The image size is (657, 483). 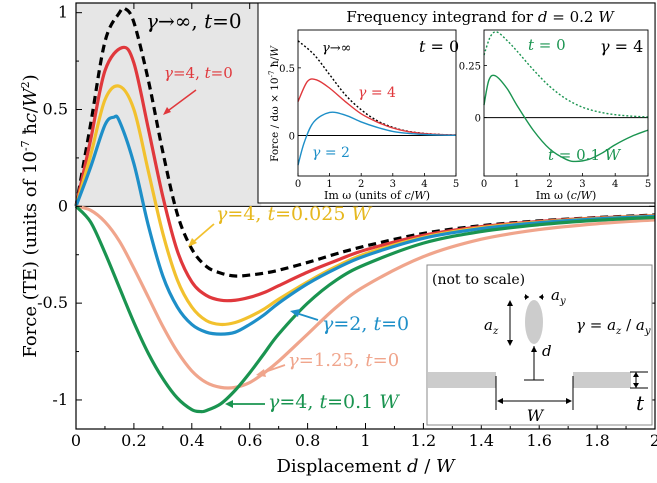 What do you see at coordinates (167, 111) in the screenshot?
I see `arrowhead-red` at bounding box center [167, 111].